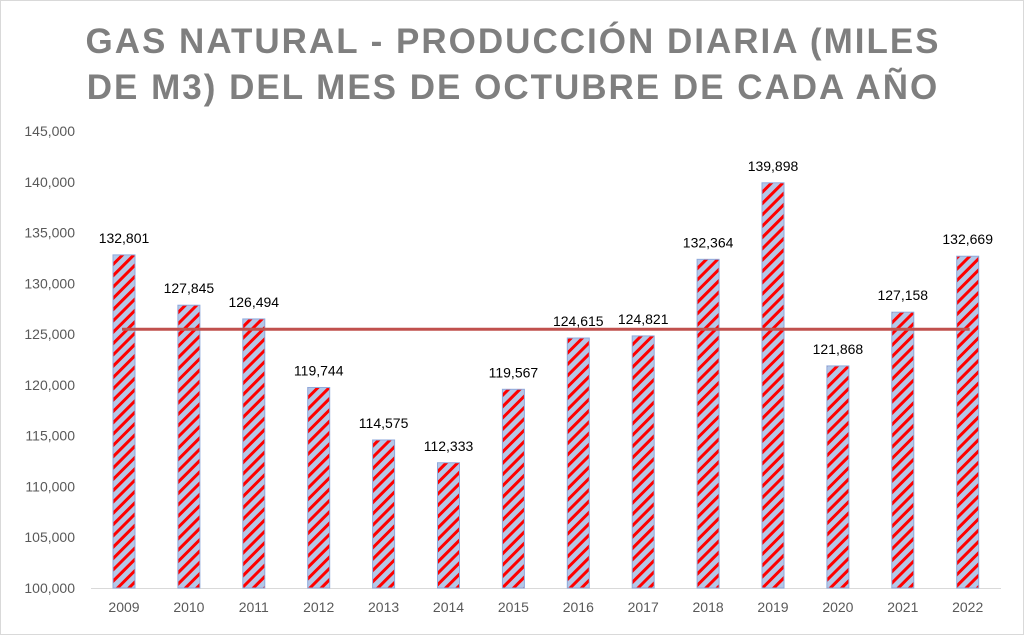 This screenshot has width=1024, height=636. Describe the element at coordinates (708, 423) in the screenshot. I see `bar-2018` at that location.